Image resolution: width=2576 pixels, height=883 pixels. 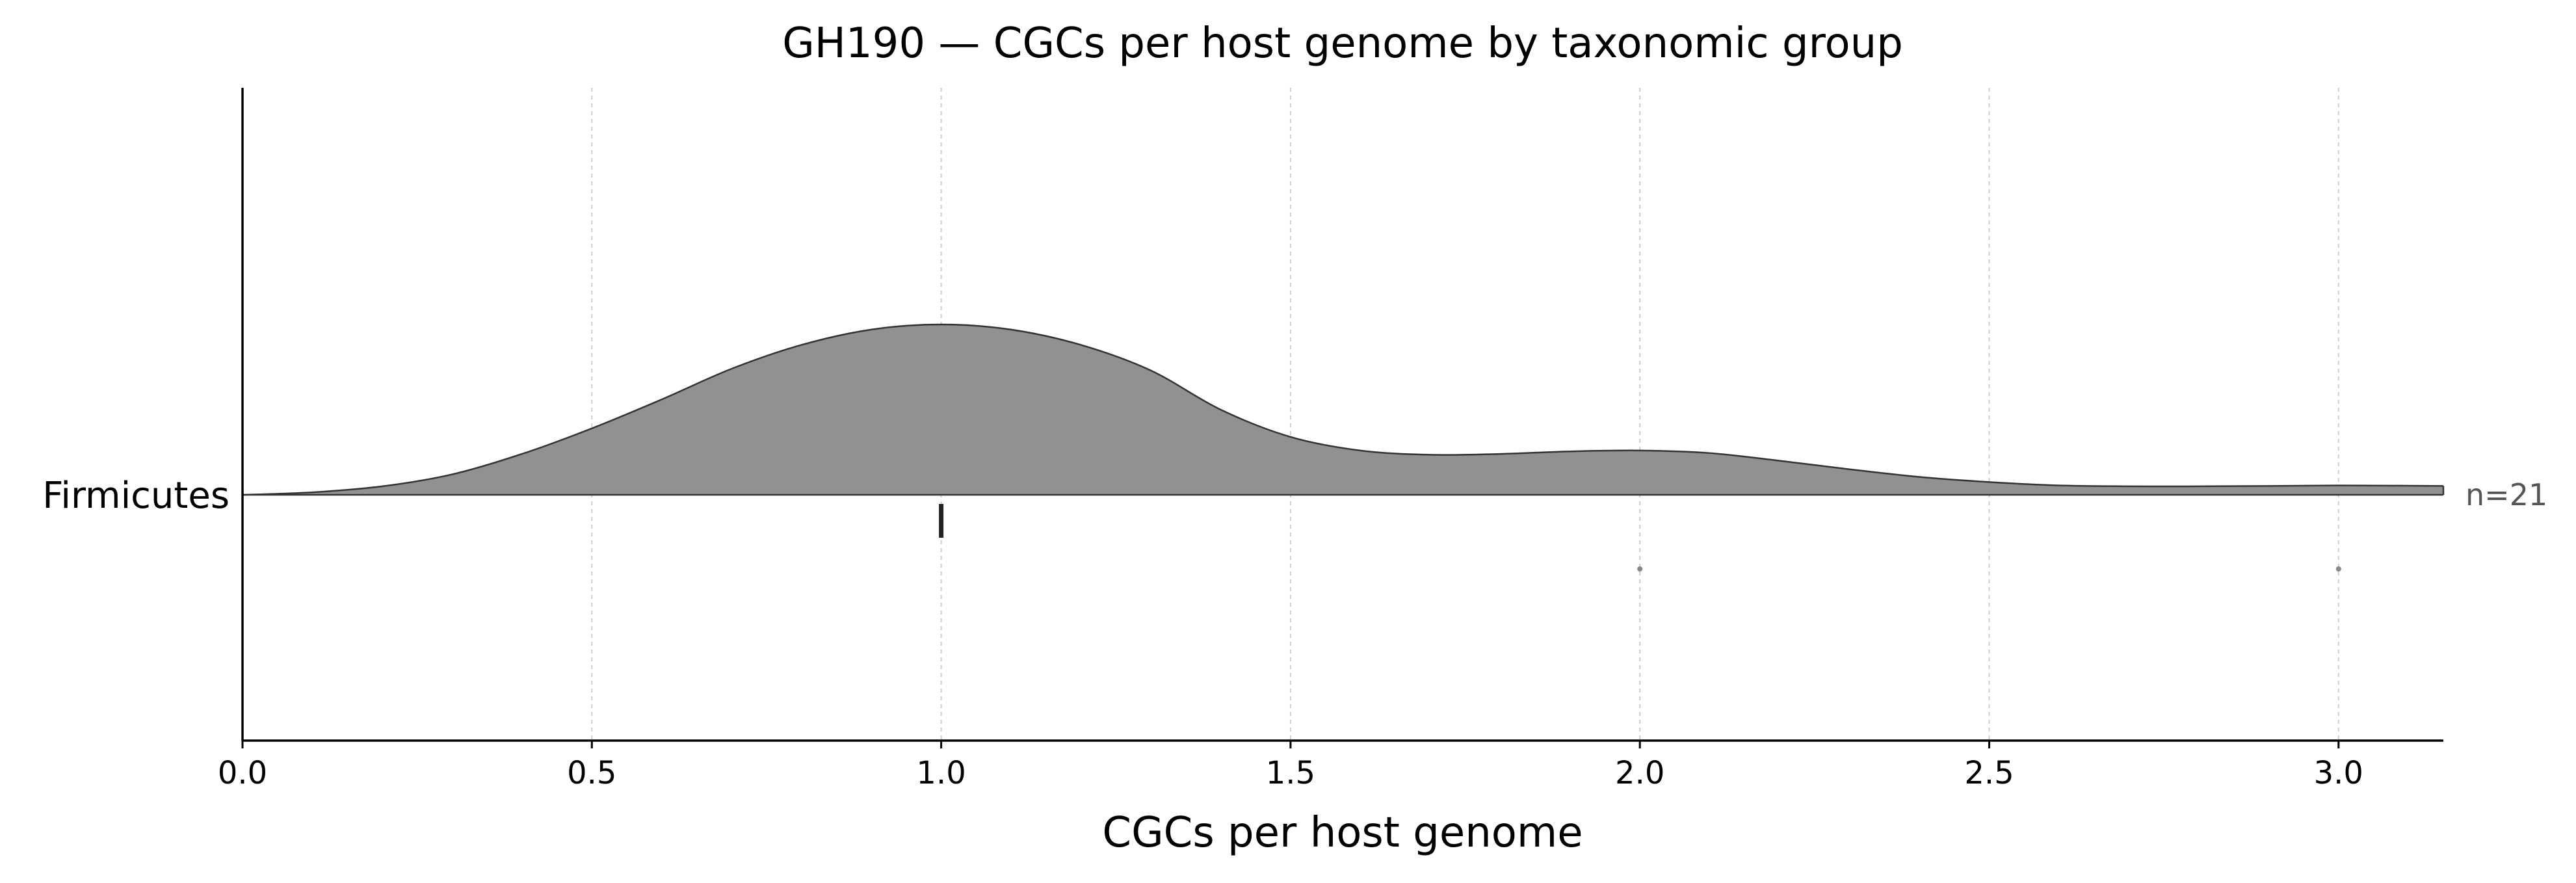 What do you see at coordinates (2506, 494) in the screenshot?
I see `sample-size-label: n=21` at bounding box center [2506, 494].